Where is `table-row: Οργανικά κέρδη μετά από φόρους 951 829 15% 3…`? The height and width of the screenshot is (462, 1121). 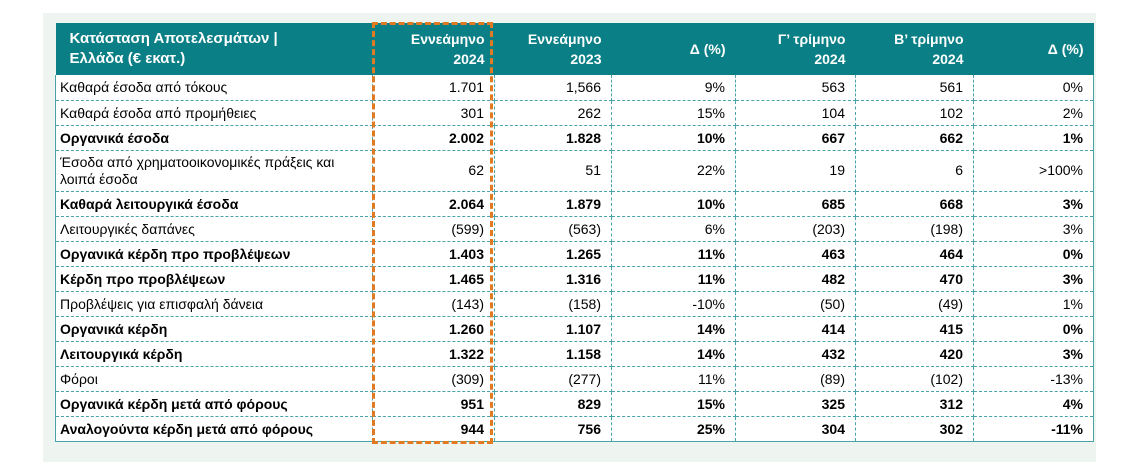
table-row: Οργανικά κέρδη μετά από φόρους 951 829 15% 3… is located at coordinates (574, 404).